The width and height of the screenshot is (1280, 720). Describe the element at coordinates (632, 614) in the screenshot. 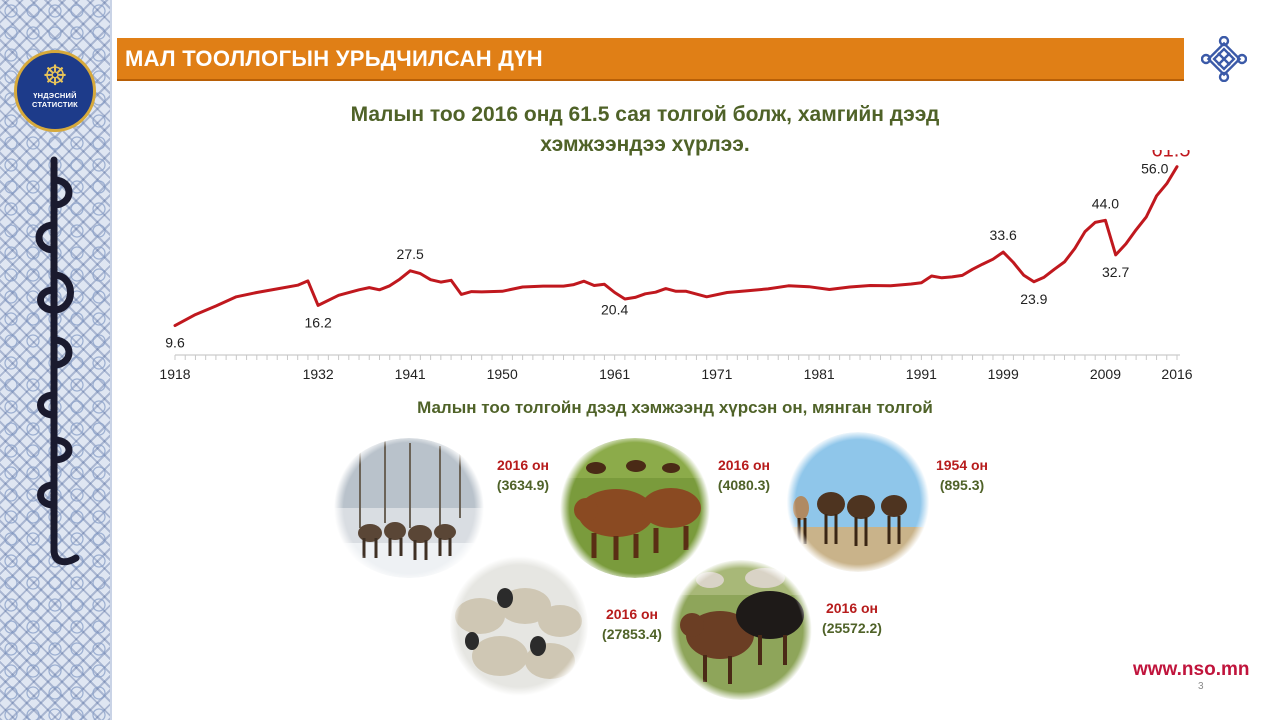

I see `sheep-year: 2016 он` at that location.